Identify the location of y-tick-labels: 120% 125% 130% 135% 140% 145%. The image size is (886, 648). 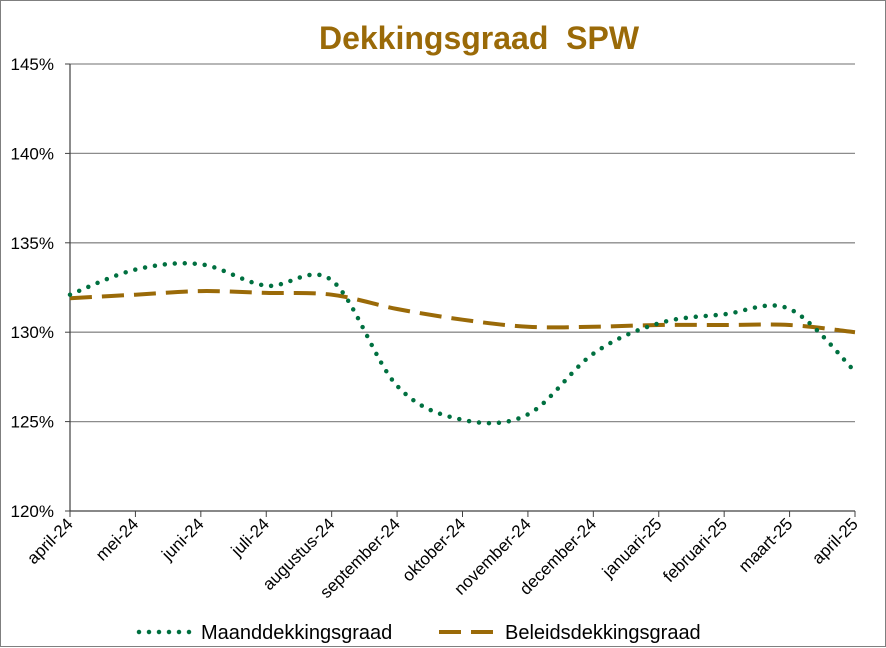
(32, 288).